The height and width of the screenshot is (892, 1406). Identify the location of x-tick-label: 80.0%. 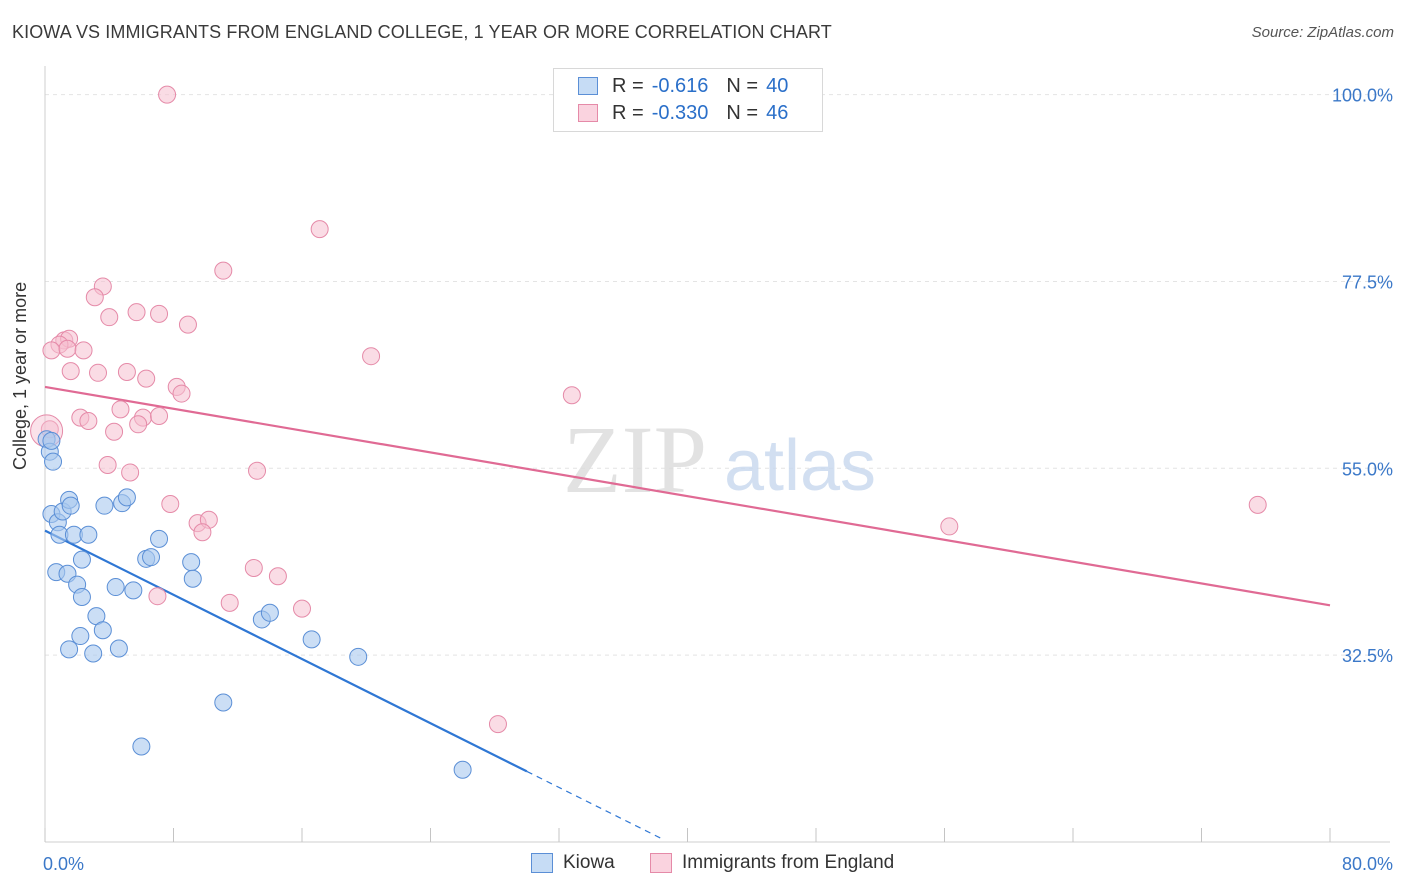
(1367, 864).